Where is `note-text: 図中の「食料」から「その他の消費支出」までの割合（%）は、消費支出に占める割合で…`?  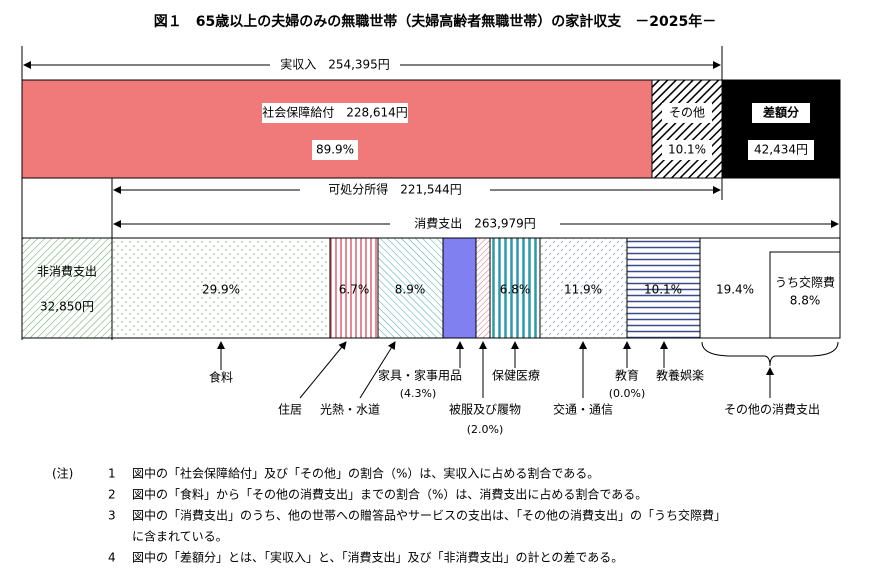
note-text: 図中の「食料」から「その他の消費支出」までの割合（%）は、消費支出に占める割合で… is located at coordinates (389, 494).